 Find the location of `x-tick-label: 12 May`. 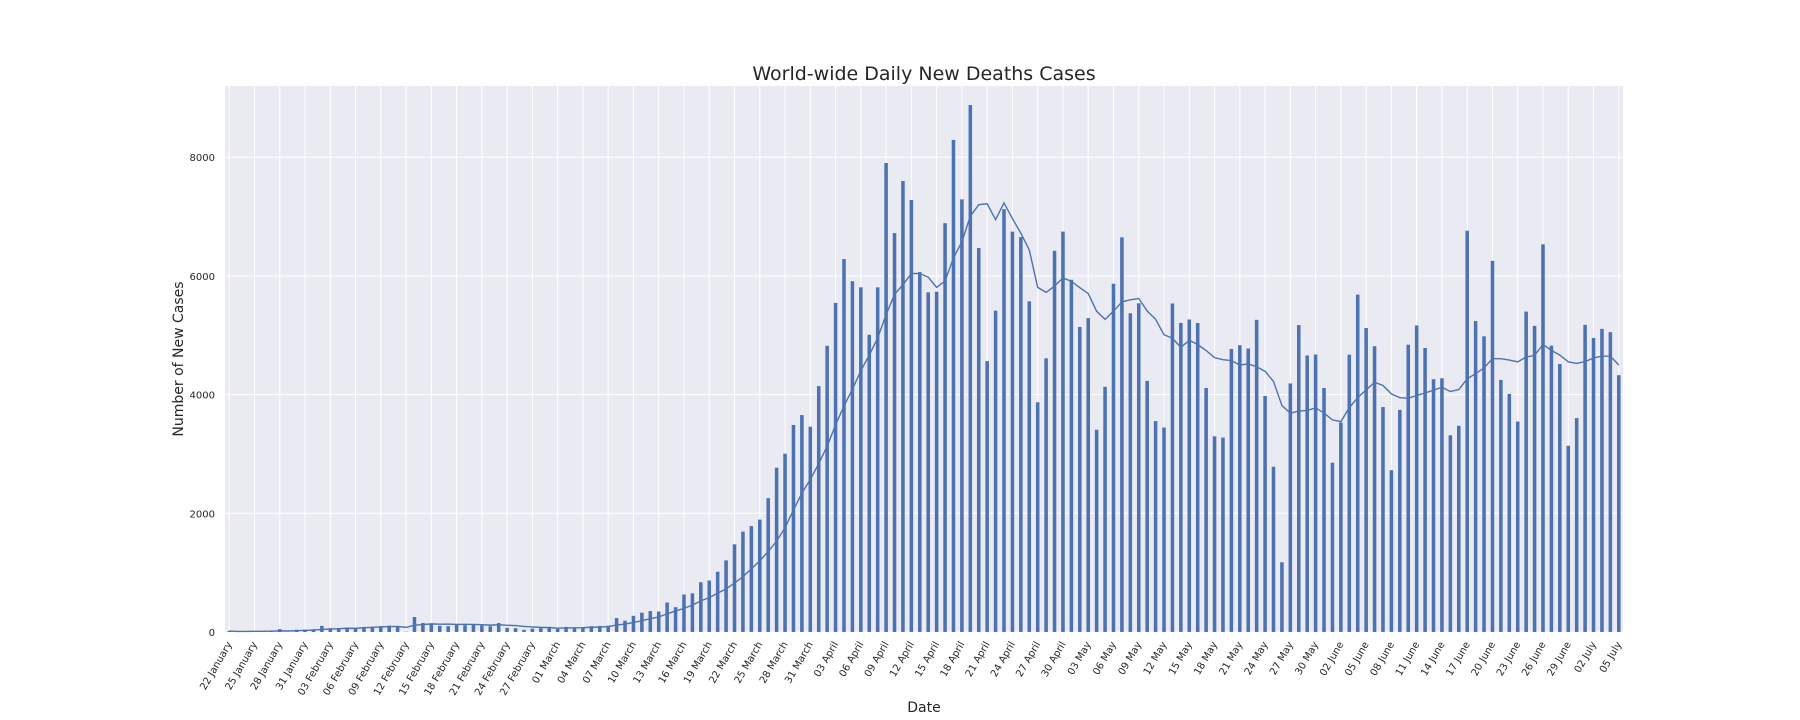

x-tick-label: 12 May is located at coordinates (1156, 658).